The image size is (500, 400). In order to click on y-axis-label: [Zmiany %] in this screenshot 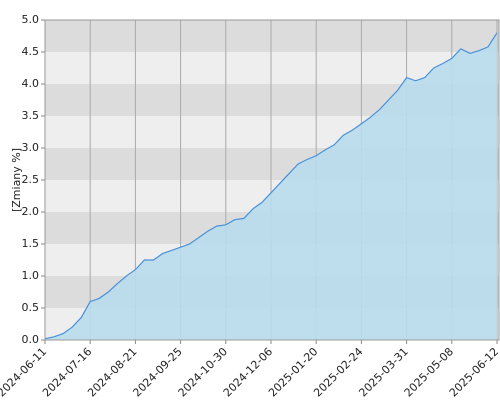, I will do `click(16, 180)`.